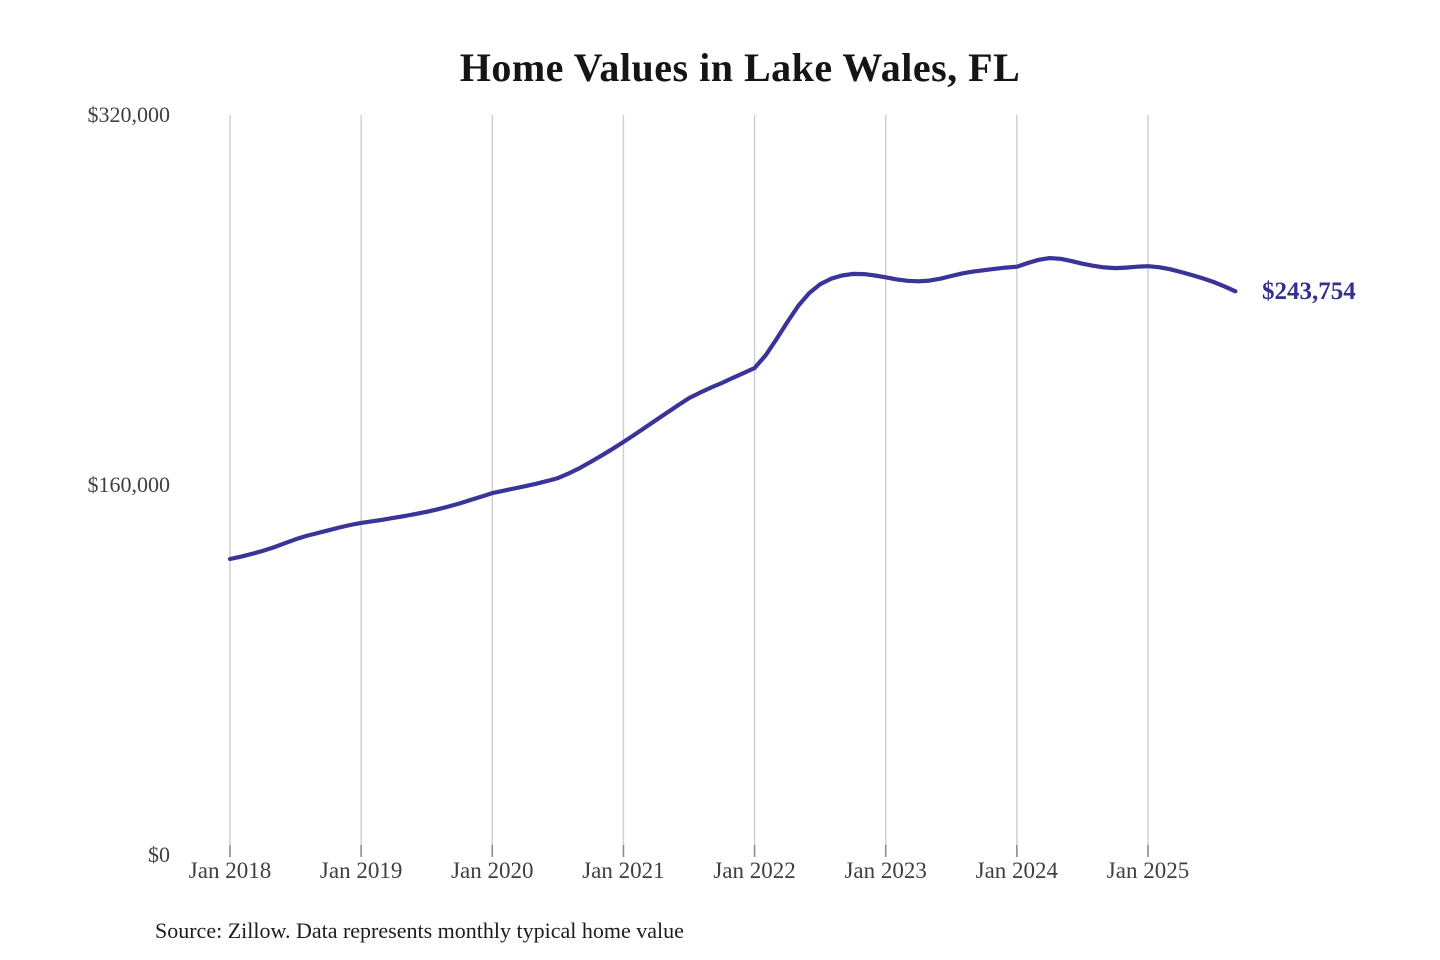  I want to click on y-axis-label-0: $0, so click(159, 854).